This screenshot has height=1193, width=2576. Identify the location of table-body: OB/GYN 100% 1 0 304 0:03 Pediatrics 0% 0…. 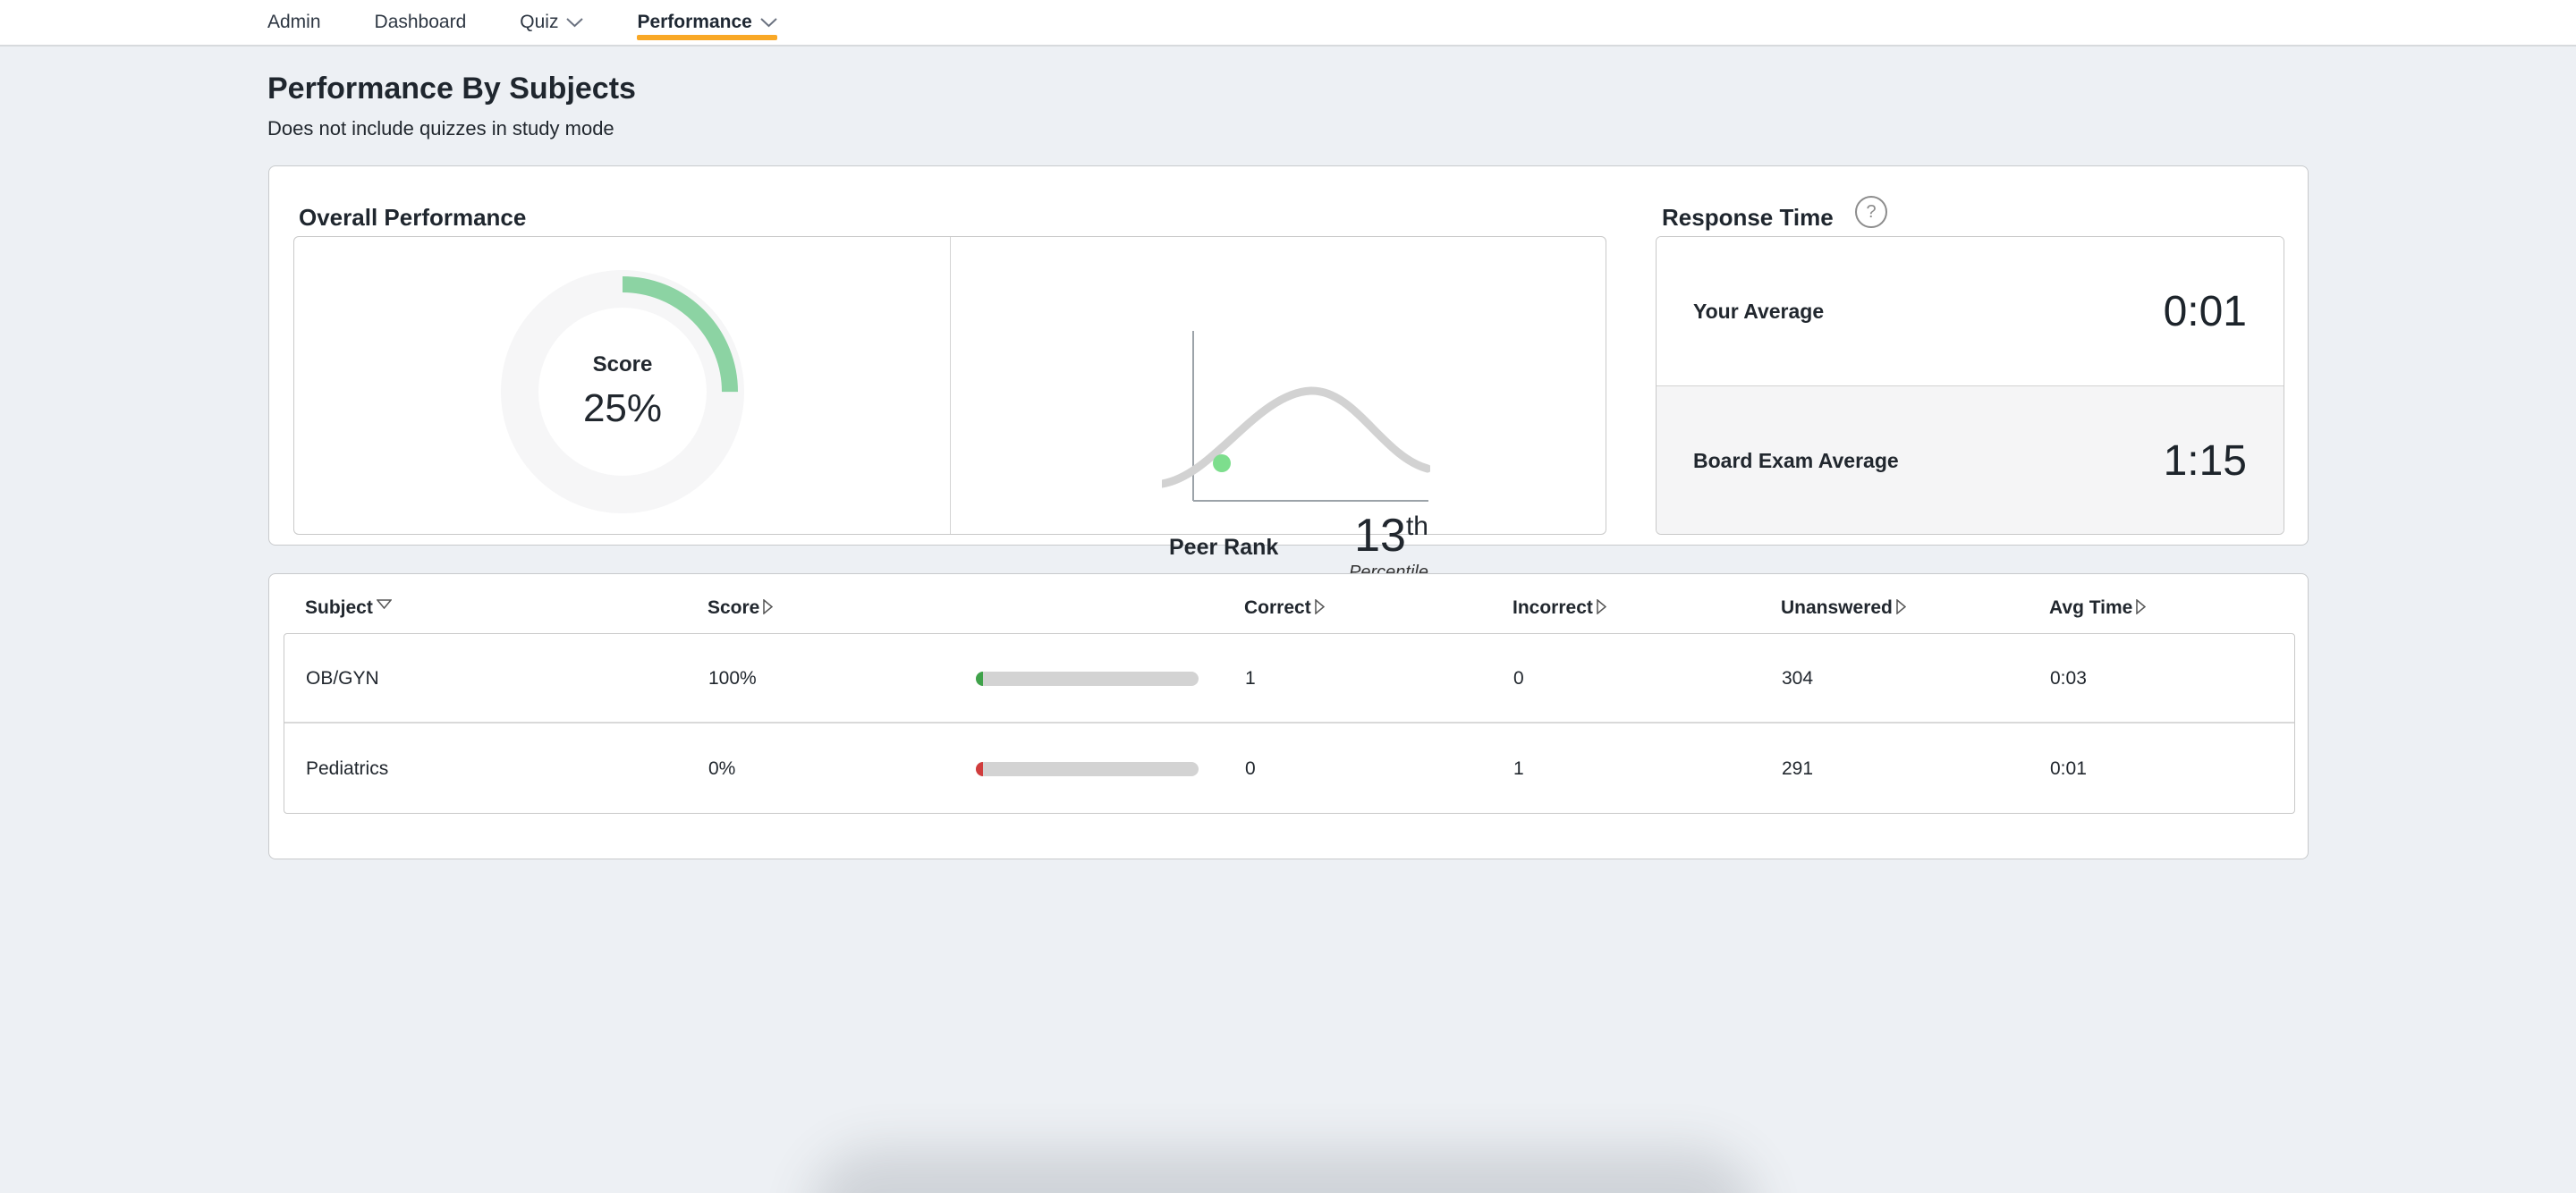
(1289, 724).